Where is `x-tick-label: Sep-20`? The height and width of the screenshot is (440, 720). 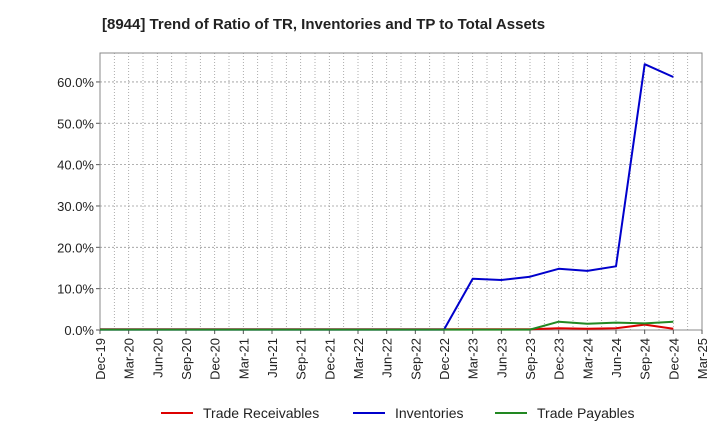 x-tick-label: Sep-20 is located at coordinates (186, 359).